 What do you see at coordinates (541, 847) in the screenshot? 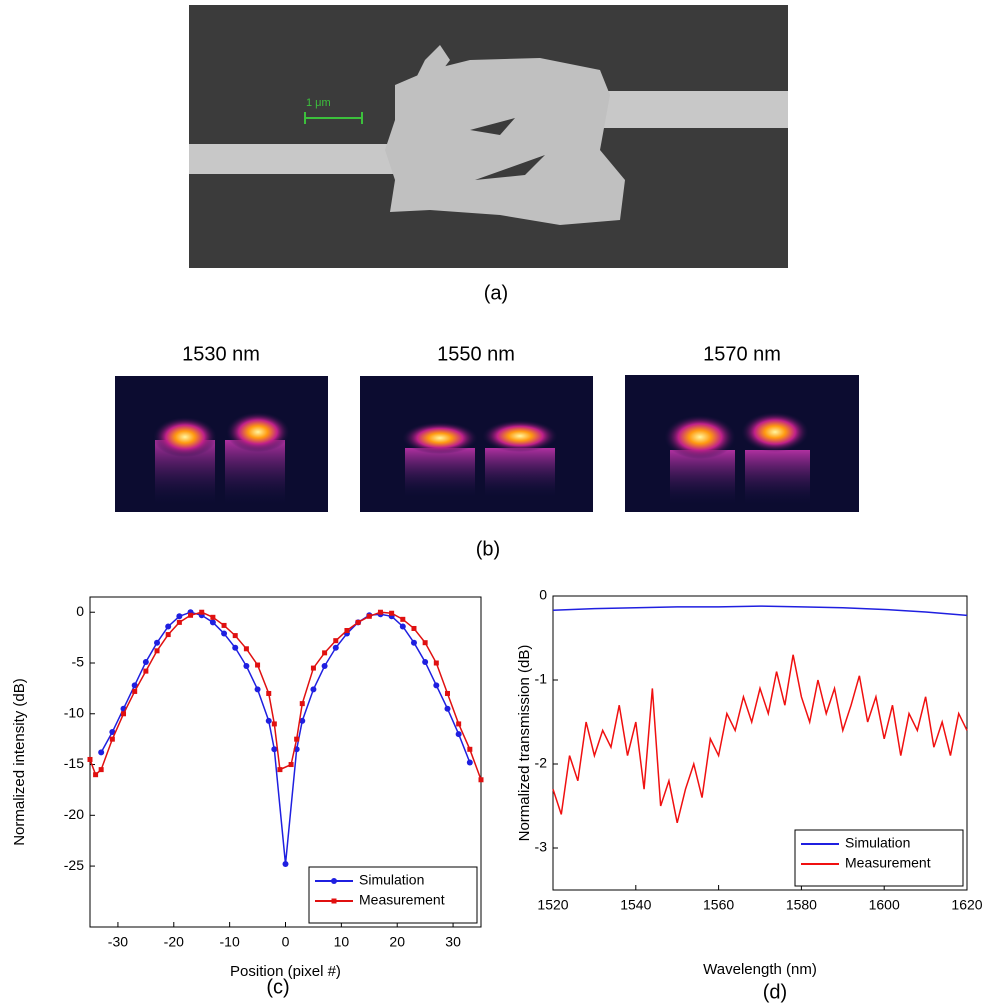
I see `y-tick-label: -3` at bounding box center [541, 847].